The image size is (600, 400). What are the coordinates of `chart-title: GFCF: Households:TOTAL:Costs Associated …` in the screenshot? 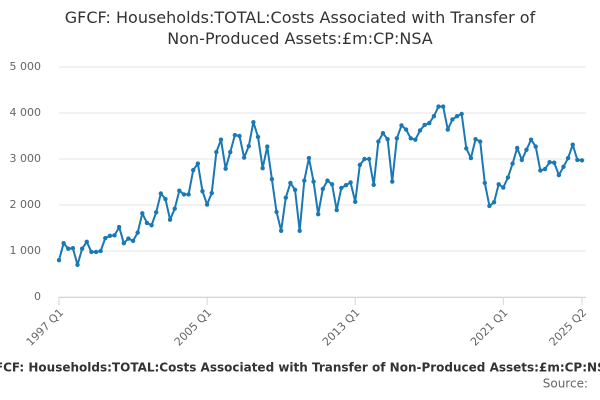 It's located at (300, 28).